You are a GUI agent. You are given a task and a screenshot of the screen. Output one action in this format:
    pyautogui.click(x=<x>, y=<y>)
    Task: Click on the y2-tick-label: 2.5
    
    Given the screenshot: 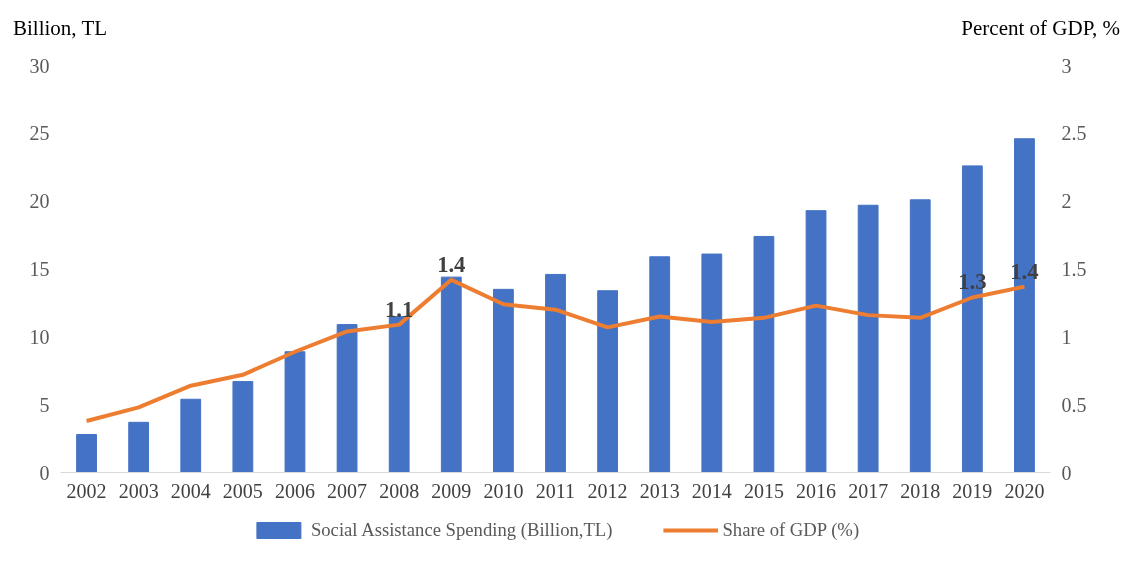 What is the action you would take?
    pyautogui.click(x=1074, y=133)
    